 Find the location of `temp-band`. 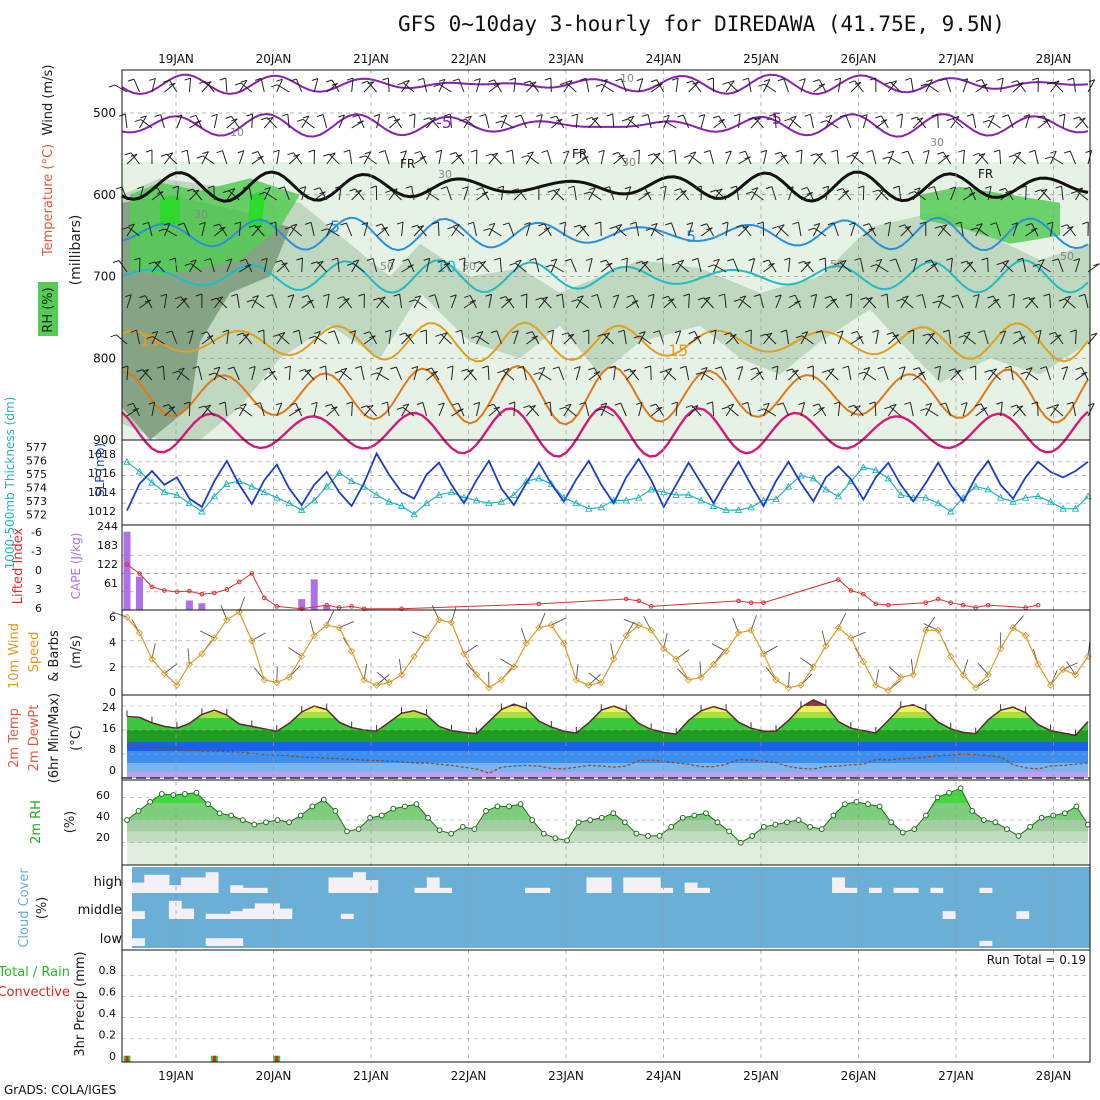

temp-band is located at coordinates (607, 767).